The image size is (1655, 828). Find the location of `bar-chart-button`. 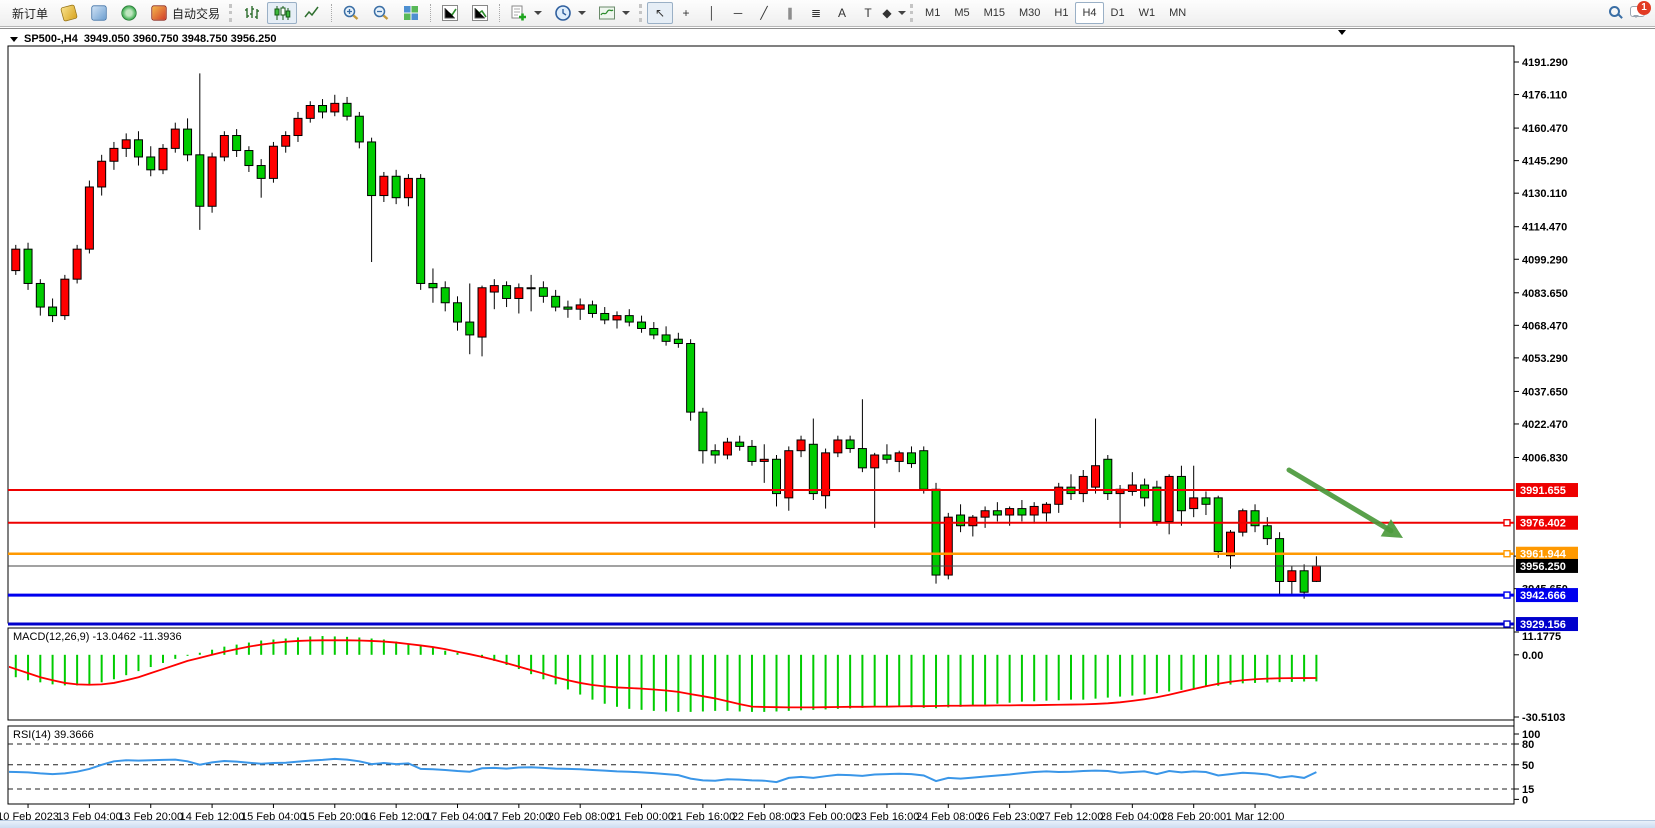

bar-chart-button is located at coordinates (252, 13).